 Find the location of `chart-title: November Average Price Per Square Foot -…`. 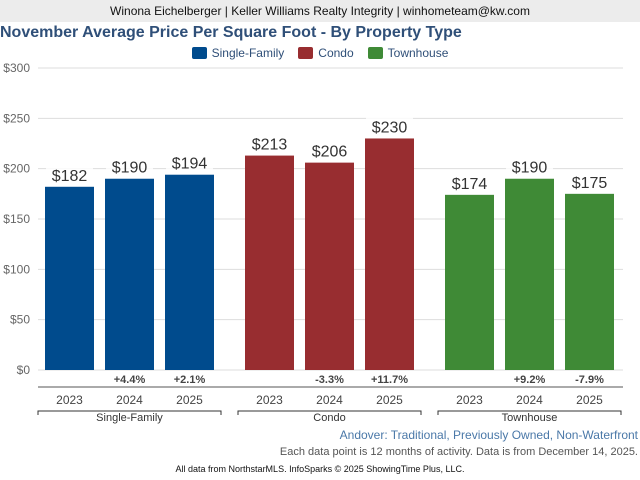

chart-title: November Average Price Per Square Foot -… is located at coordinates (231, 32).